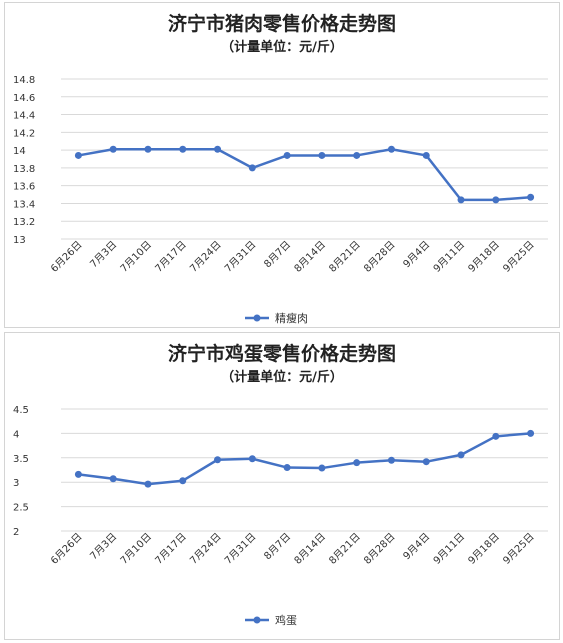 The width and height of the screenshot is (563, 643). What do you see at coordinates (16, 483) in the screenshot?
I see `y-tick-label: 3` at bounding box center [16, 483].